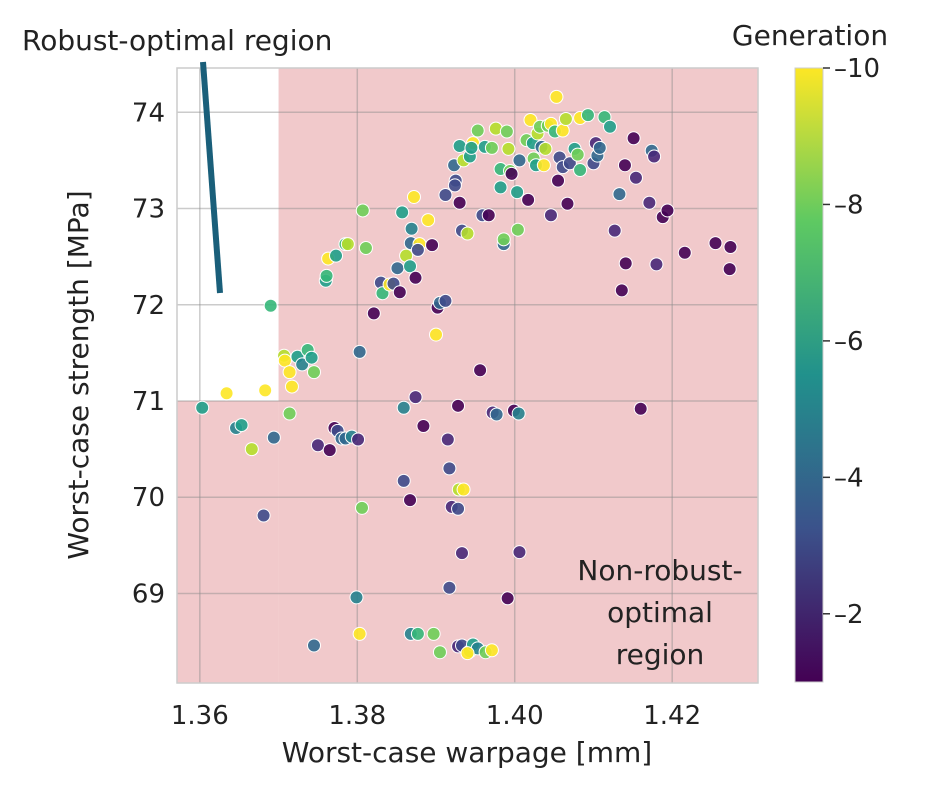 The image size is (934, 805). What do you see at coordinates (660, 654) in the screenshot?
I see `non-robust-region-annotation-line3: region` at bounding box center [660, 654].